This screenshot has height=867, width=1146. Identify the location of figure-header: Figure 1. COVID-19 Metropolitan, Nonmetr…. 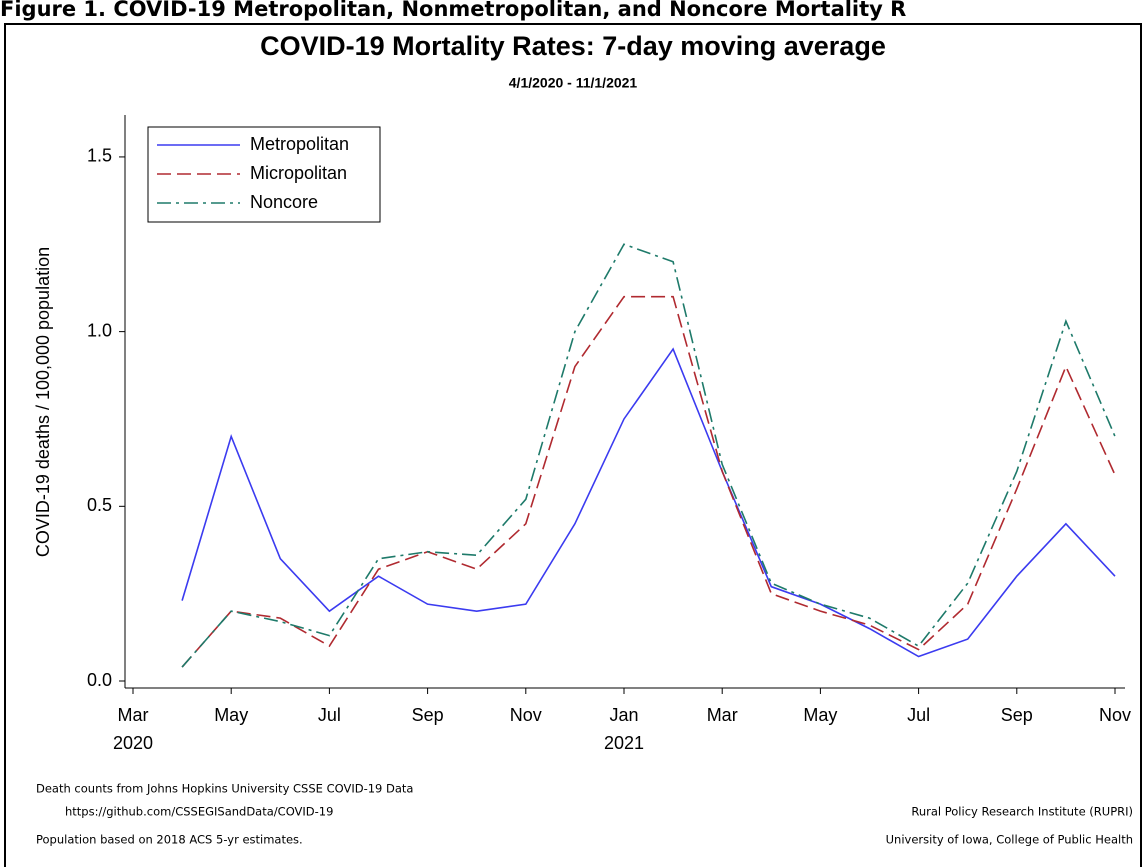
(453, 10).